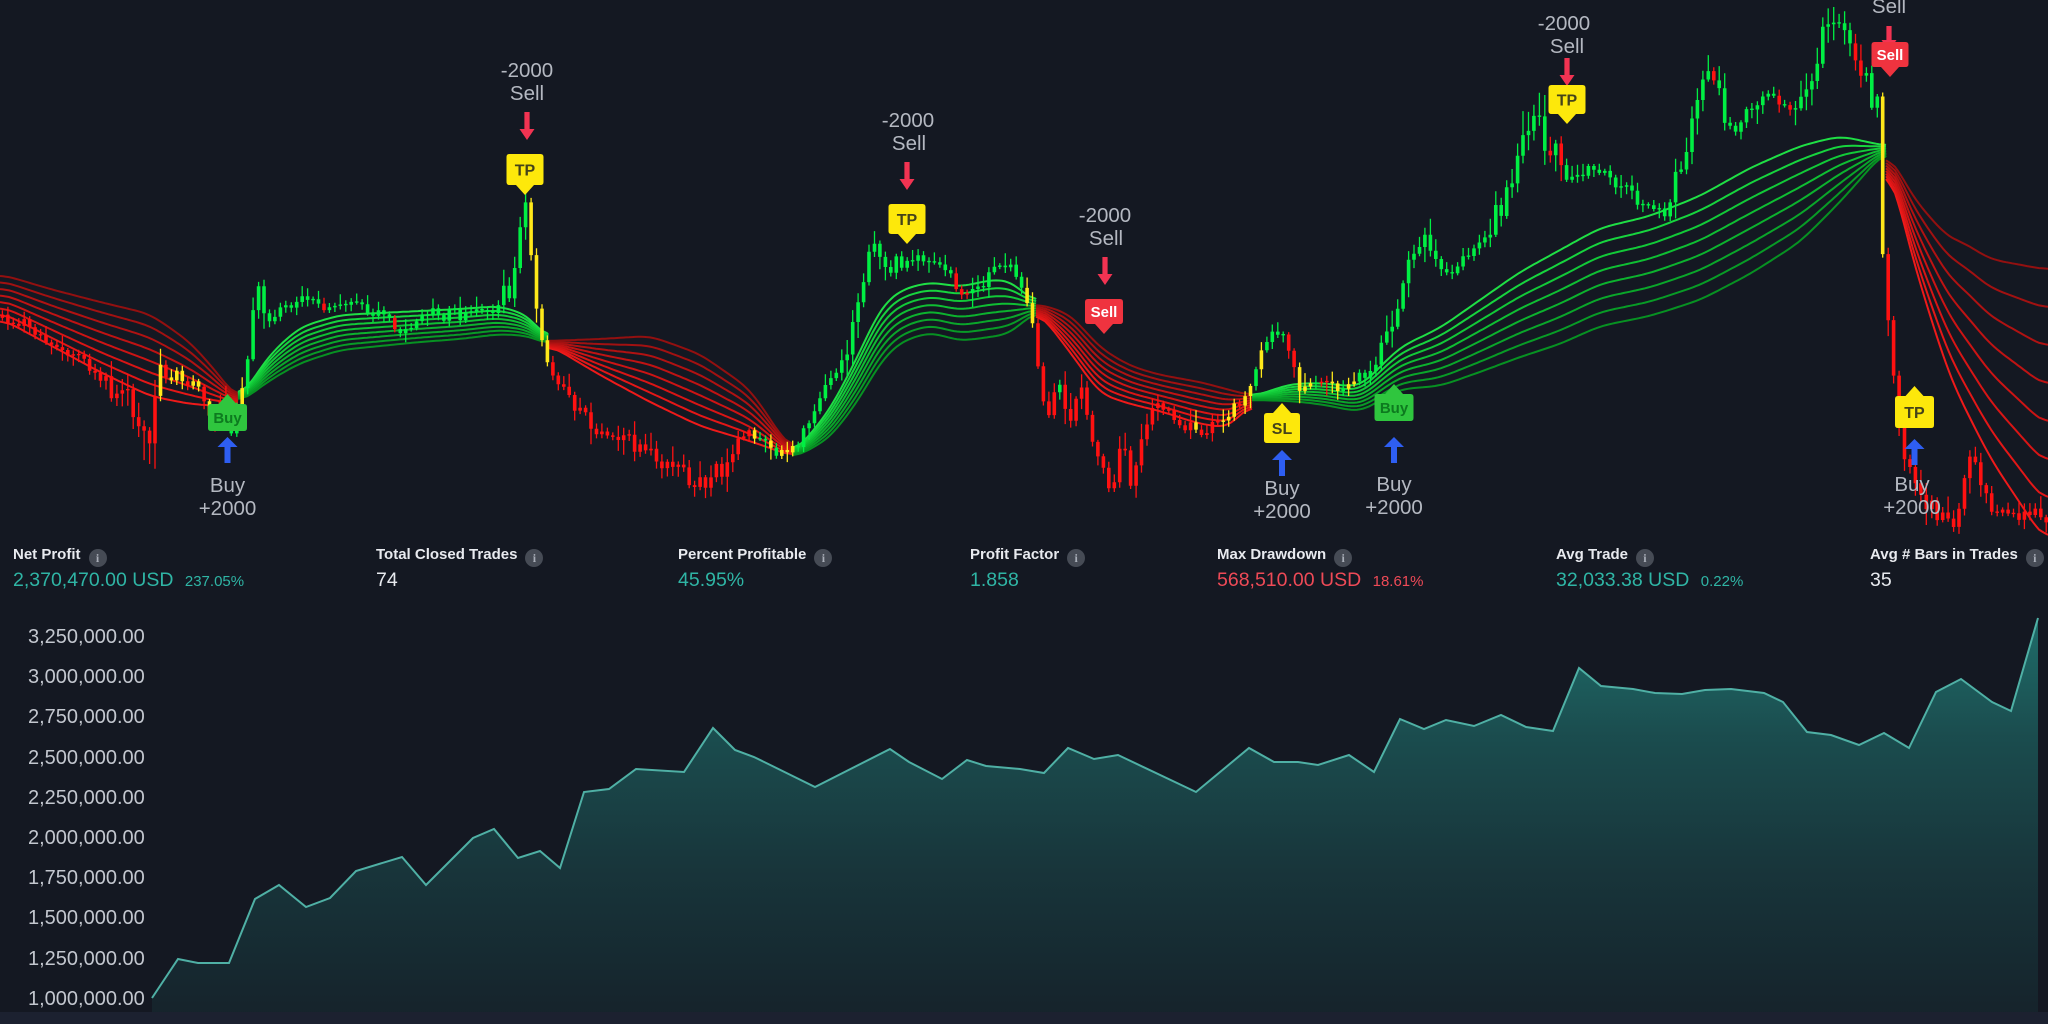 This screenshot has height=1024, width=2048. What do you see at coordinates (1282, 429) in the screenshot?
I see `svg-text: SL` at bounding box center [1282, 429].